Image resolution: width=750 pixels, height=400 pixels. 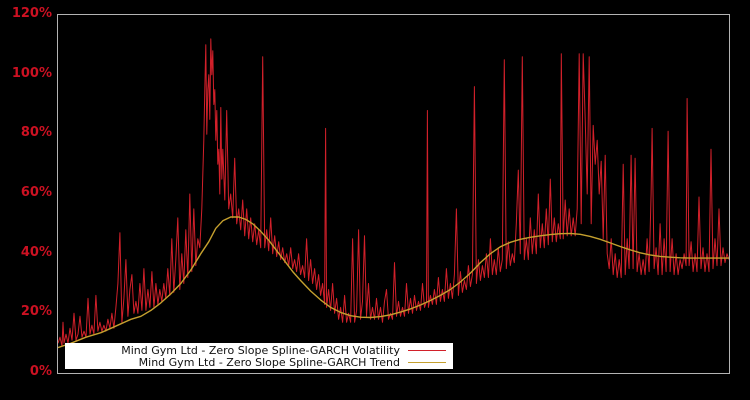 I want to click on y-axis-tick-labels: 0% 20% 40% 60% 80% 100% 120%, so click(x=26, y=200).